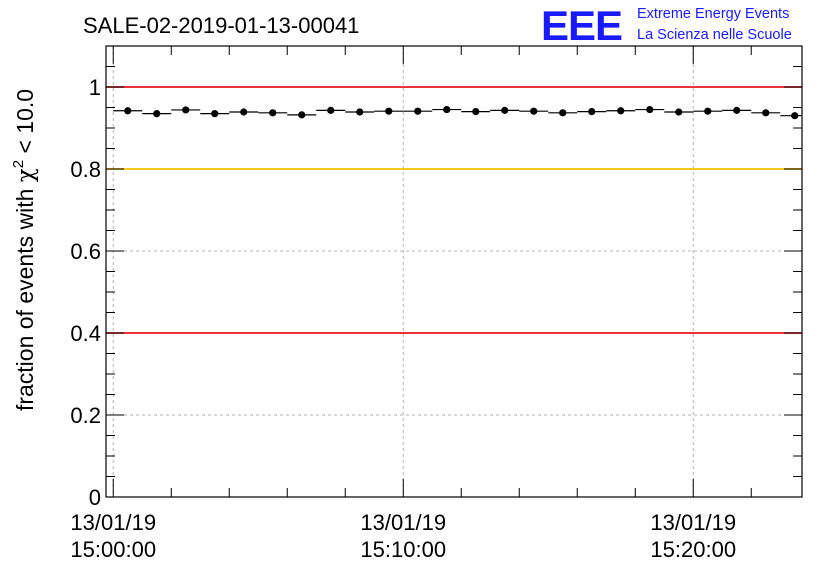  What do you see at coordinates (25, 124) in the screenshot?
I see `y-axis-label-cut: < 10.0` at bounding box center [25, 124].